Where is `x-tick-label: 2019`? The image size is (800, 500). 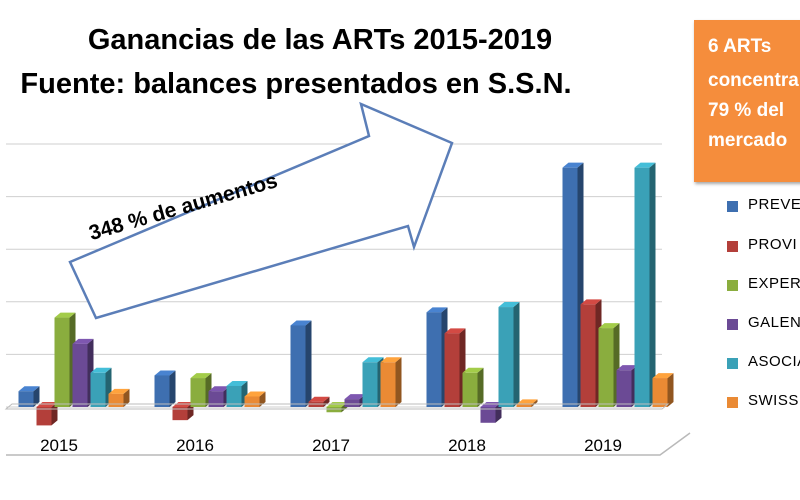 x-tick-label: 2019 is located at coordinates (603, 445).